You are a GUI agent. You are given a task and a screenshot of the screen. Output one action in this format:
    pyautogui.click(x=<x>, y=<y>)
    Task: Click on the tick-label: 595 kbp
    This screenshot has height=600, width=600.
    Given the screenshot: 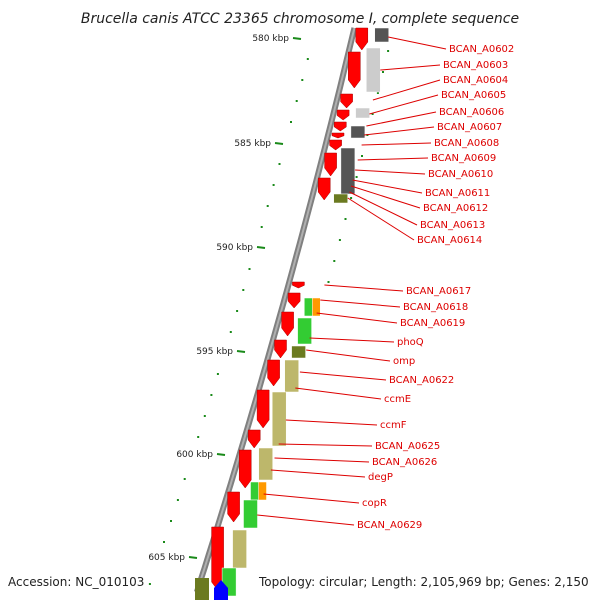 What is the action you would take?
    pyautogui.click(x=214, y=352)
    